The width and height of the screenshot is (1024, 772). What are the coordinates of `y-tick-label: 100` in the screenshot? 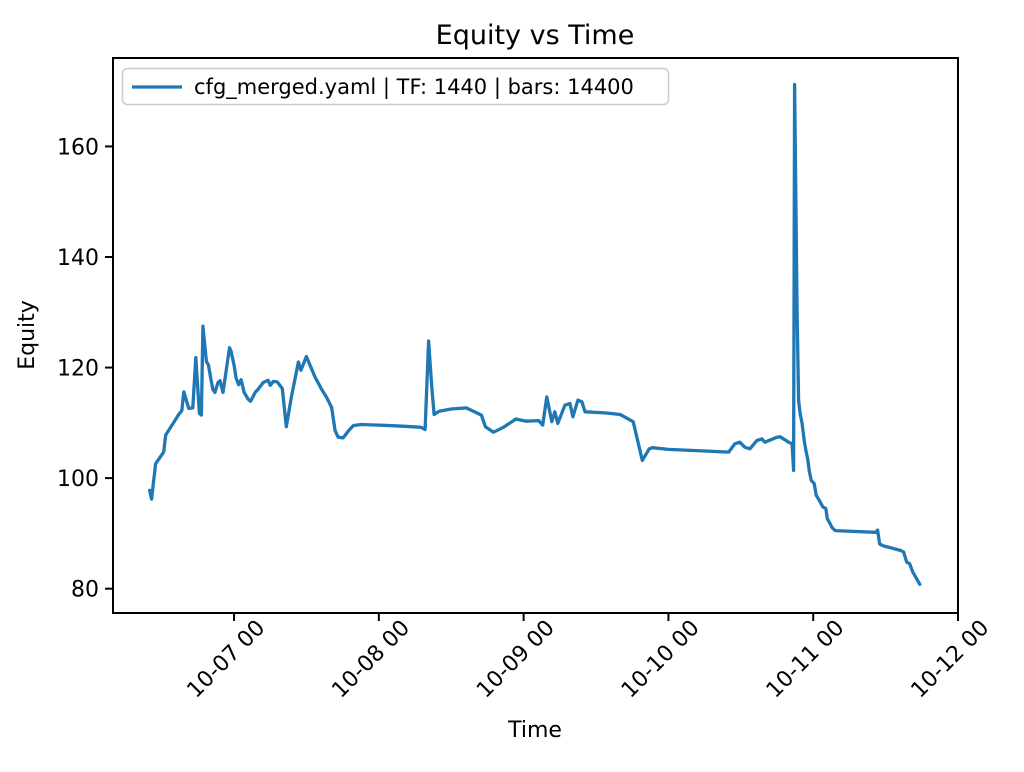 It's located at (78, 479).